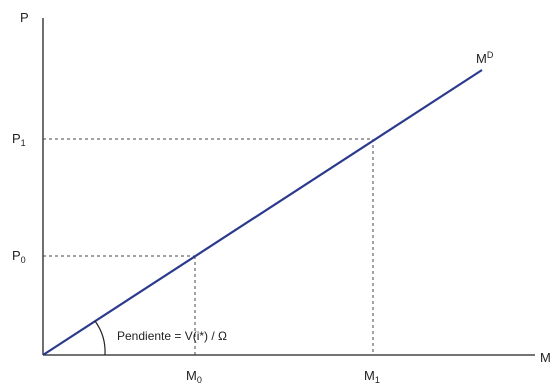 This screenshot has width=552, height=387. Describe the element at coordinates (100, 338) in the screenshot. I see `slope-angle-arc` at that location.